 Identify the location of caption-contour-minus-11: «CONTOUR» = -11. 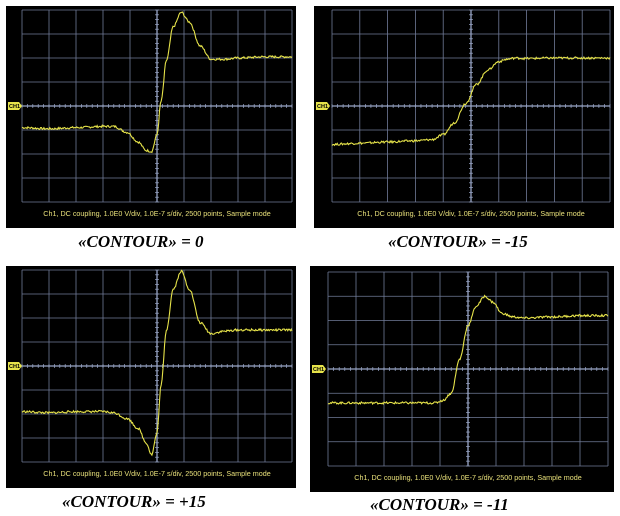
(439, 504).